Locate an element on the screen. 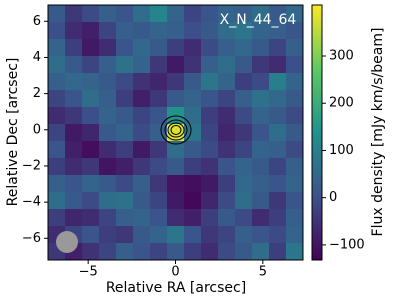  x-axis-label: Relative RA [arcsec] is located at coordinates (176, 288).